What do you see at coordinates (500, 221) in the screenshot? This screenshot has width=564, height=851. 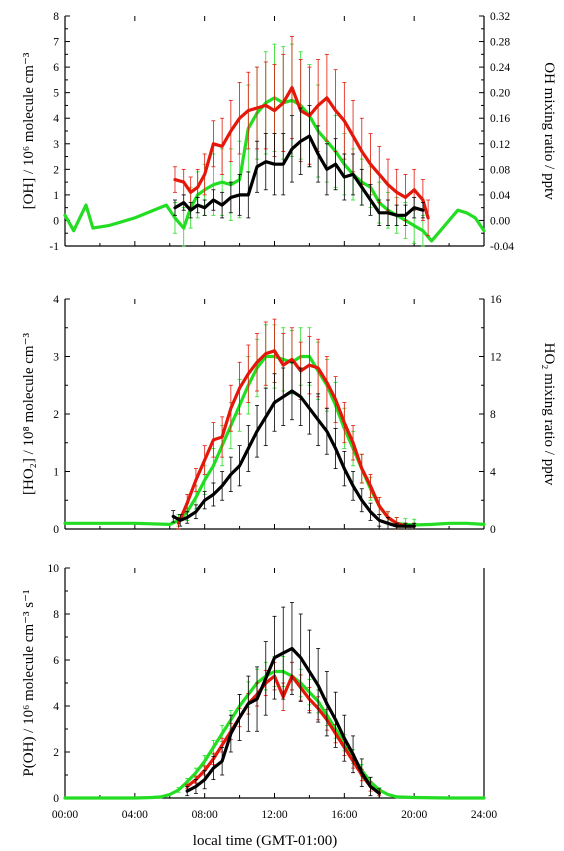 I see `y2-tick-label: 0.00` at bounding box center [500, 221].